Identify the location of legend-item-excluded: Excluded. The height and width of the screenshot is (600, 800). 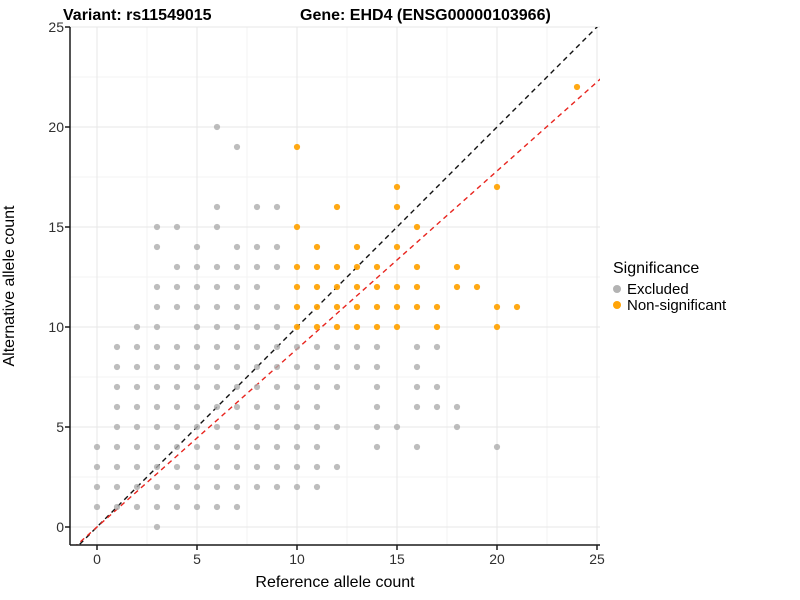
(669, 289).